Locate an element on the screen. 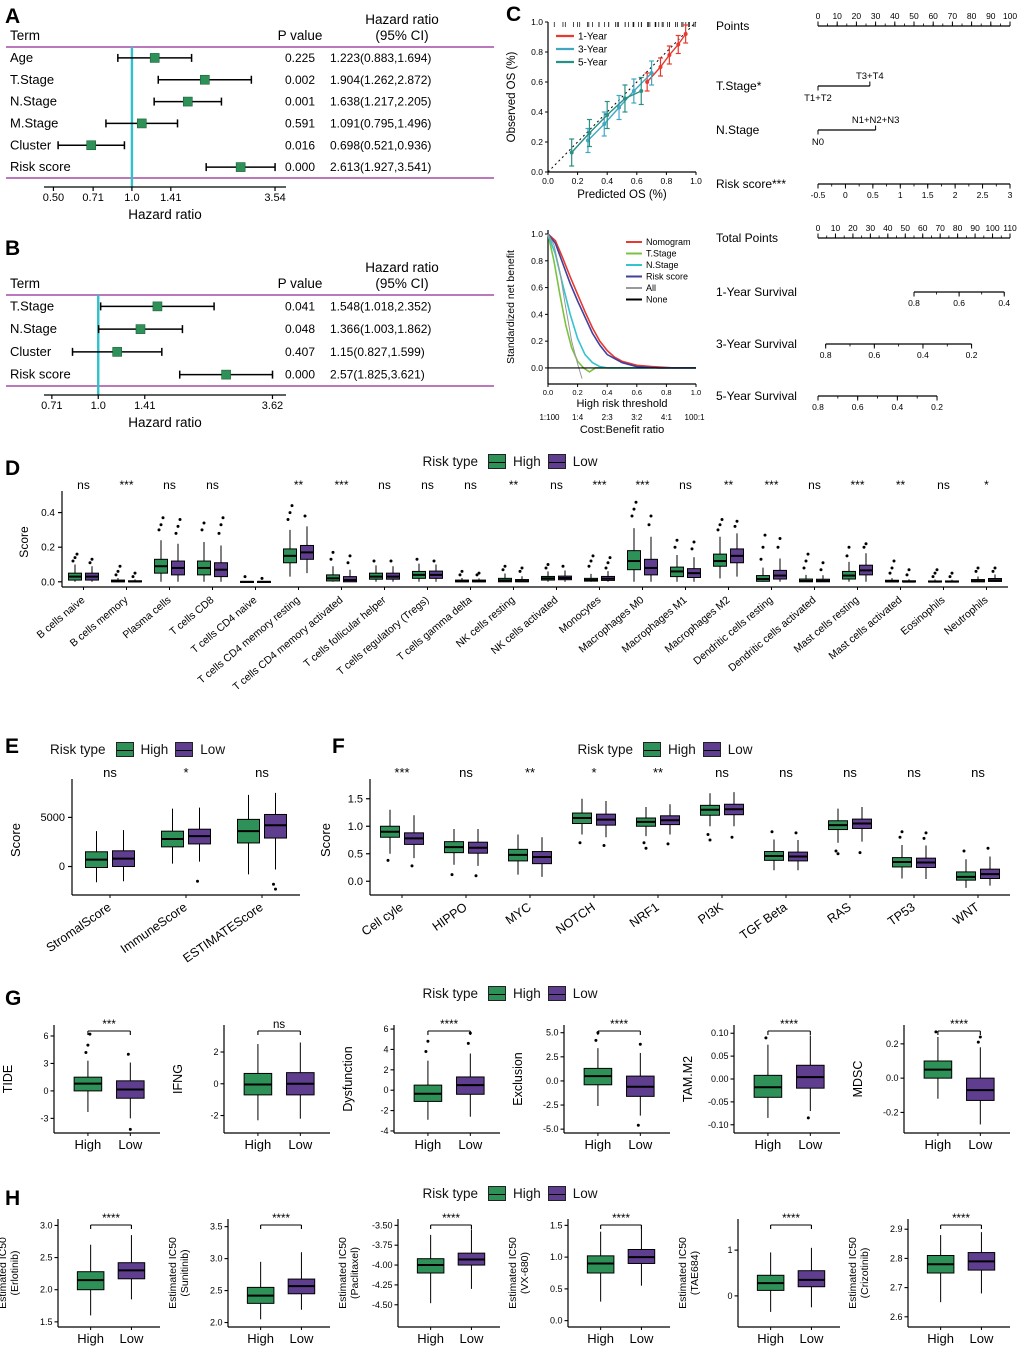  nomogram-row-label: 1-Year Survival is located at coordinates (756, 292).